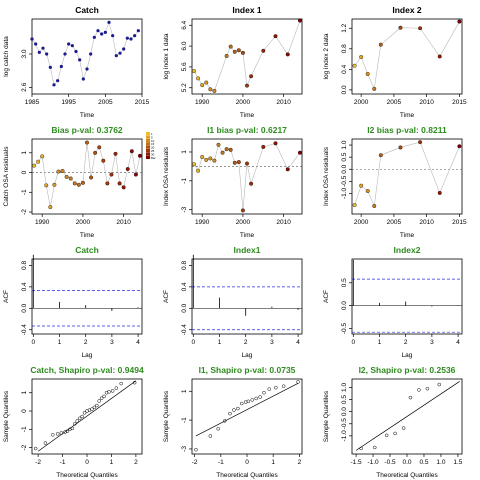  What do you see at coordinates (407, 115) in the screenshot?
I see `x-axis-label: Time` at bounding box center [407, 115].